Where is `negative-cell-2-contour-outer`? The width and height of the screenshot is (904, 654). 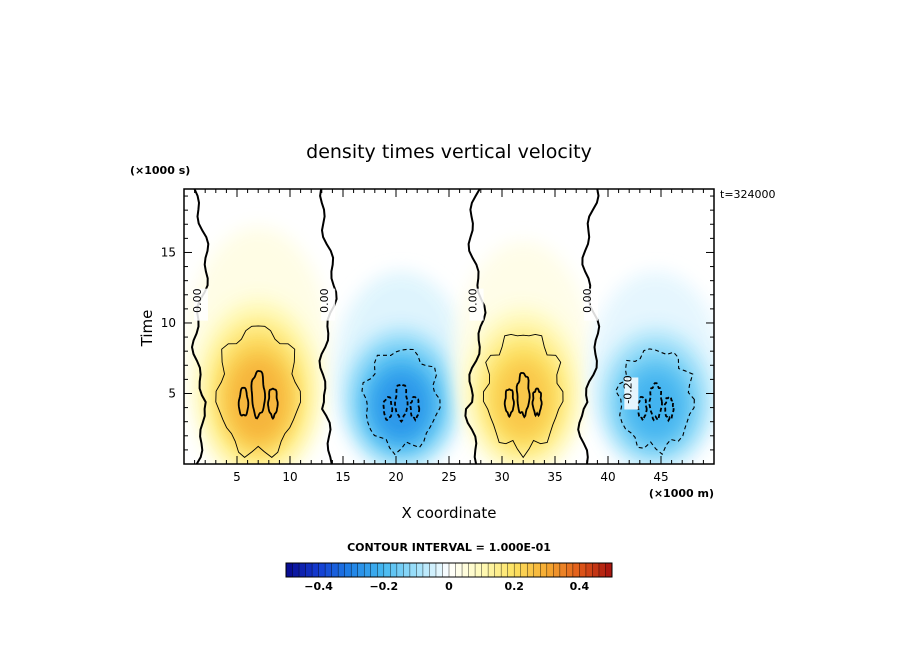
negative-cell-2-contour-outer is located at coordinates (655, 402).